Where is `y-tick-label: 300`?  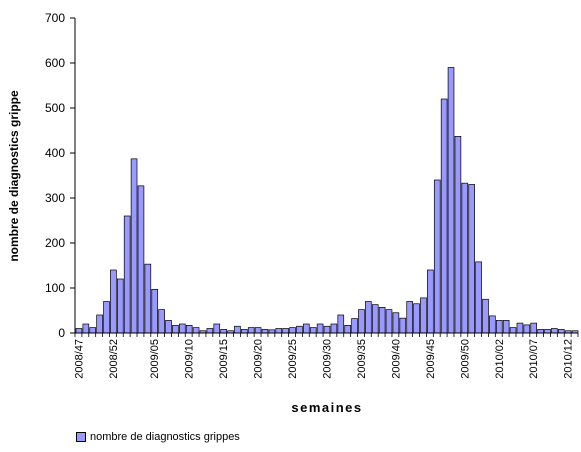 y-tick-label: 300 is located at coordinates (55, 198).